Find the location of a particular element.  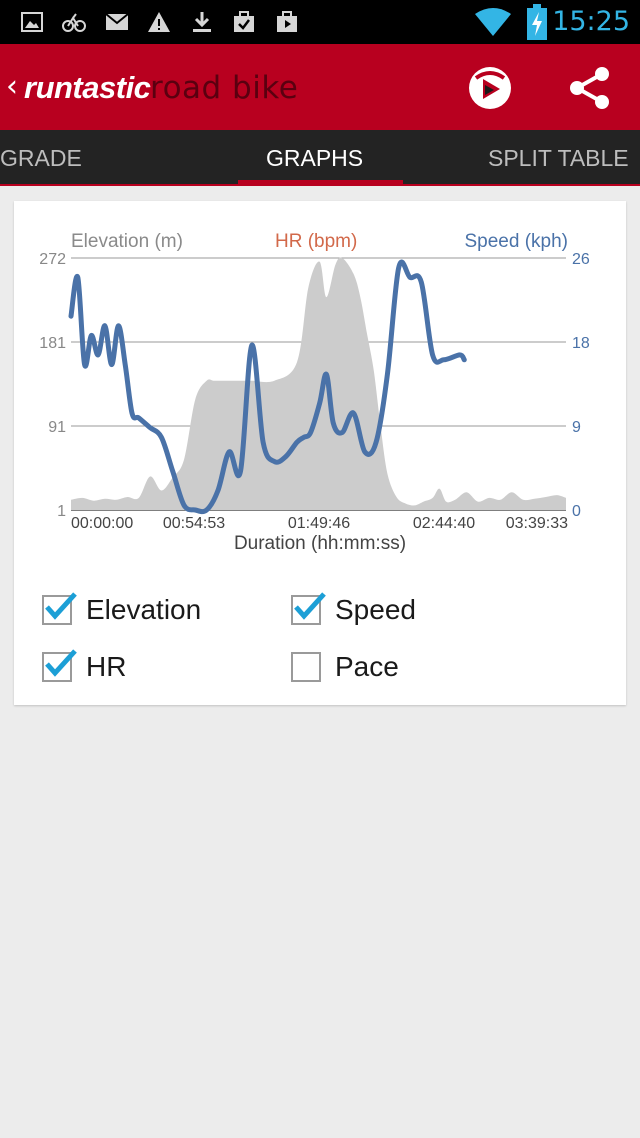

media-play-icon is located at coordinates (490, 88).